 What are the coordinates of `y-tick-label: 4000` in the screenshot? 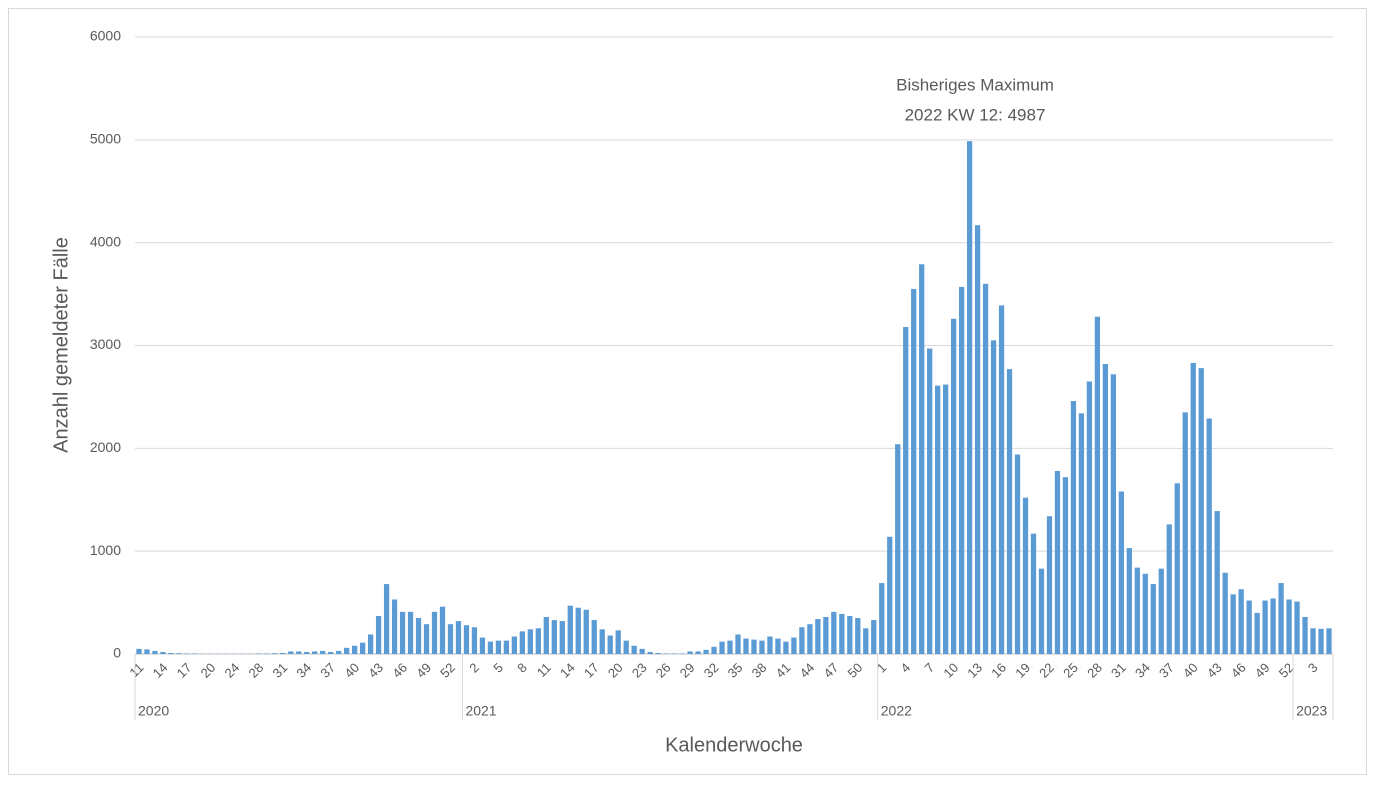 It's located at (105, 241).